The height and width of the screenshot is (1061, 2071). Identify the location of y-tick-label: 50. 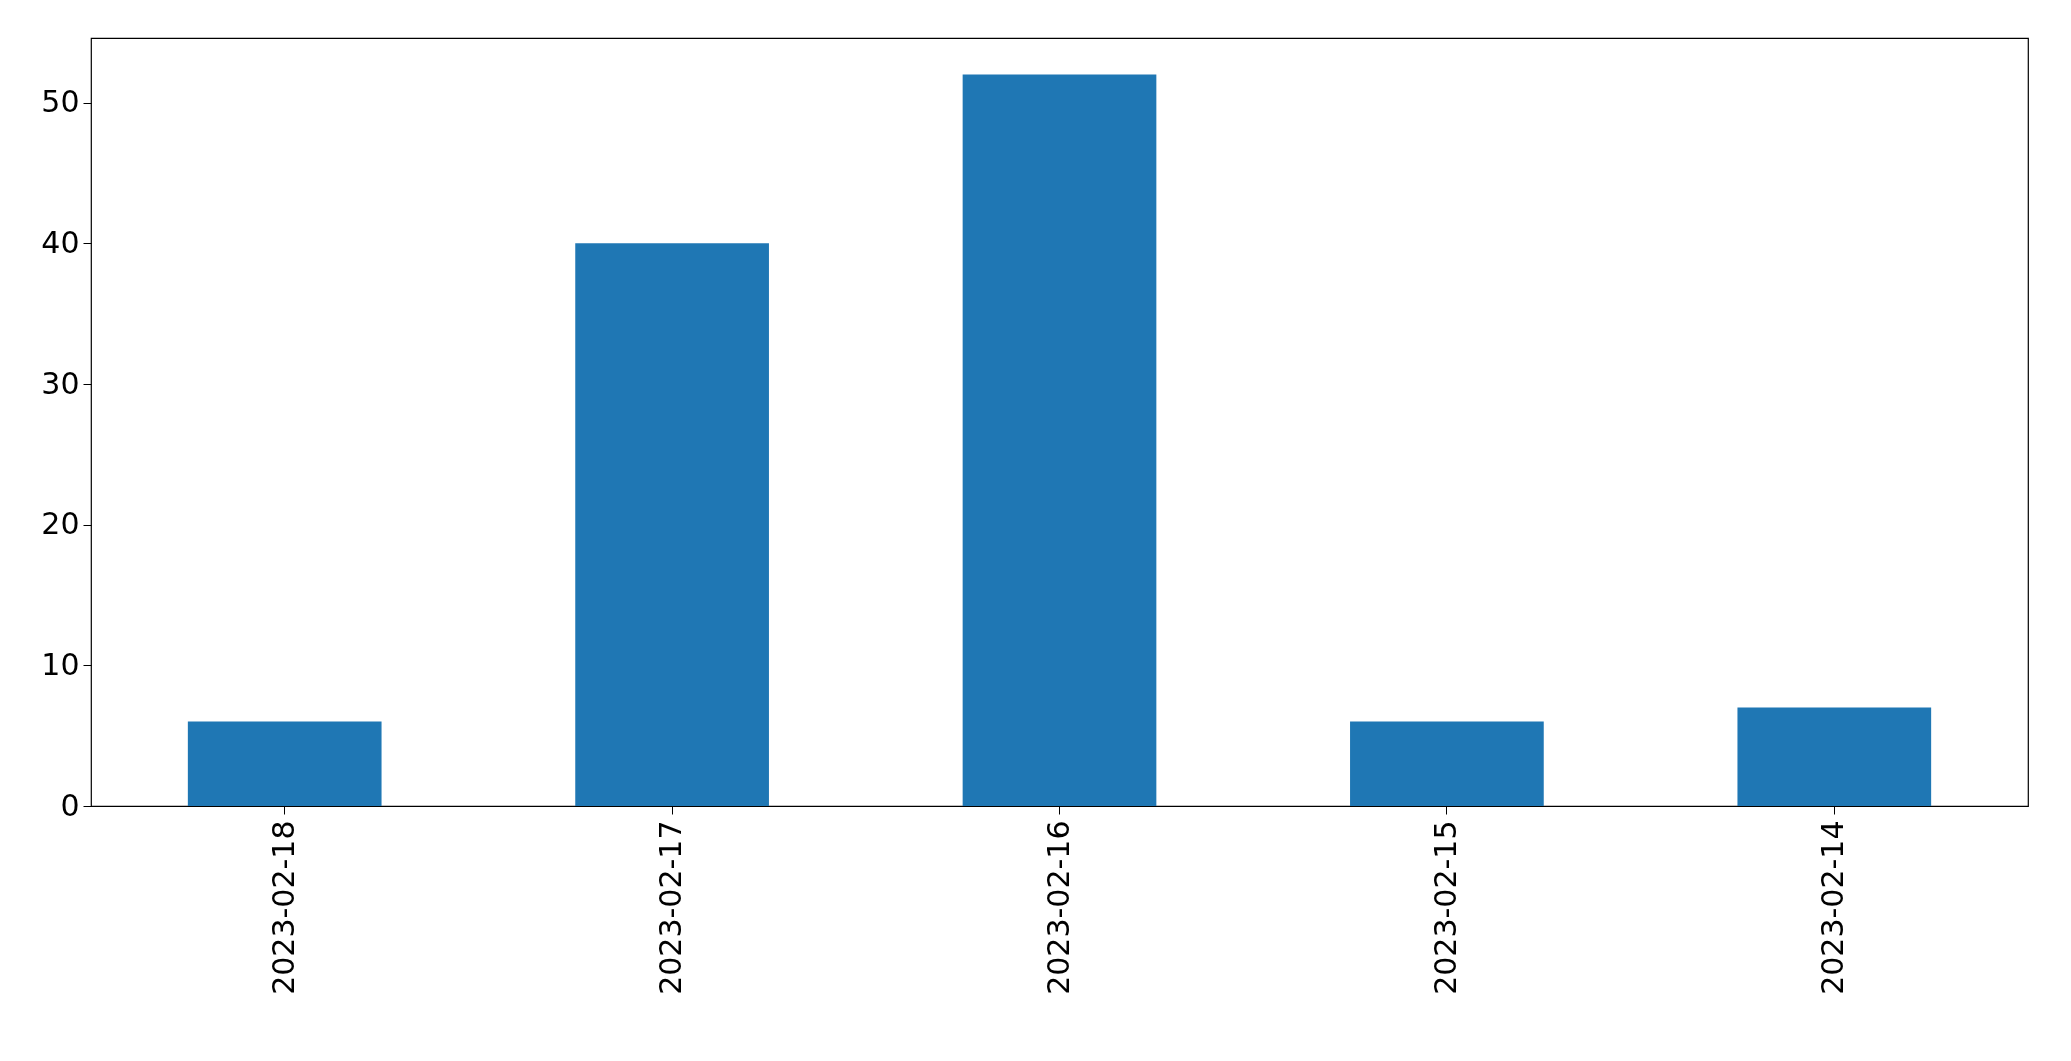
(60, 102).